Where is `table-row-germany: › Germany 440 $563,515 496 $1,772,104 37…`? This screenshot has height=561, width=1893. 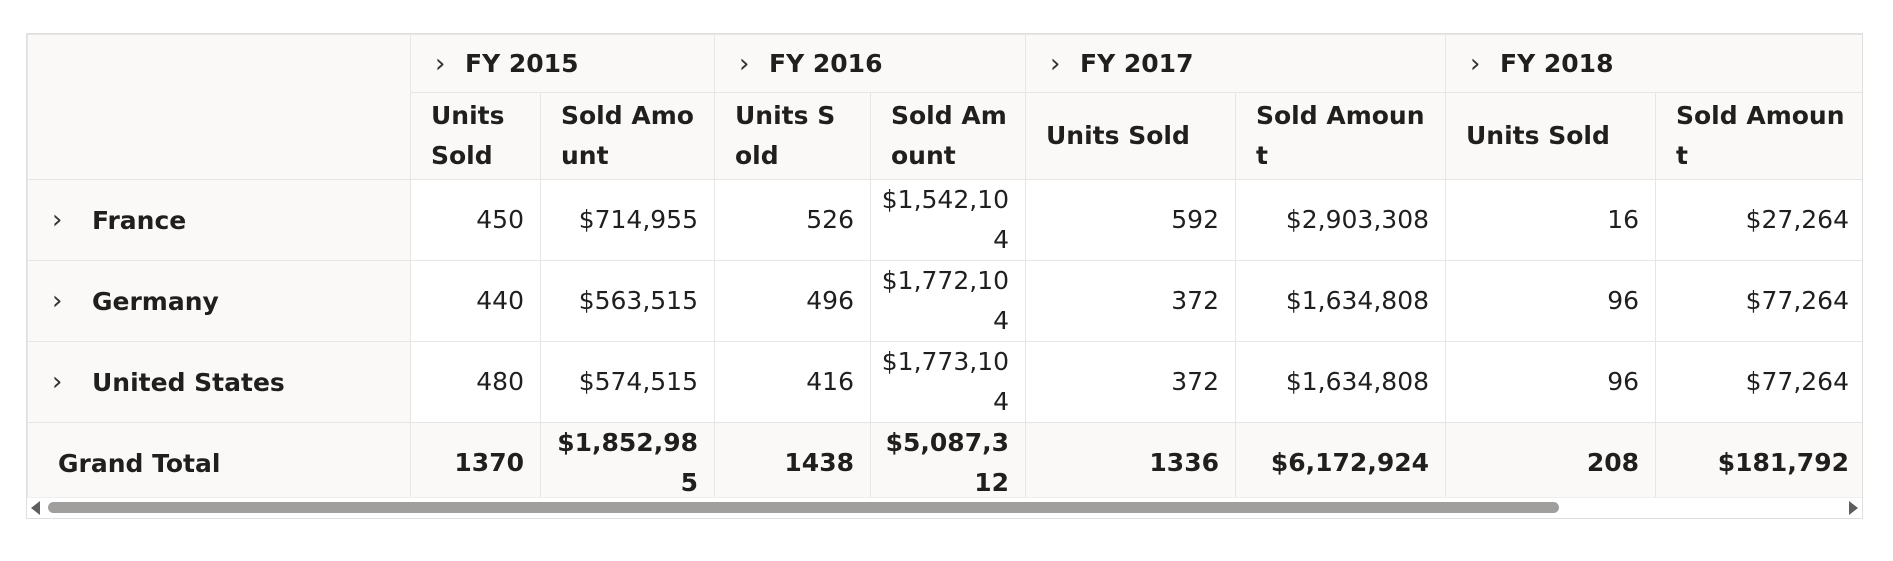 table-row-germany: › Germany 440 $563,515 496 $1,772,104 37… is located at coordinates (944, 301).